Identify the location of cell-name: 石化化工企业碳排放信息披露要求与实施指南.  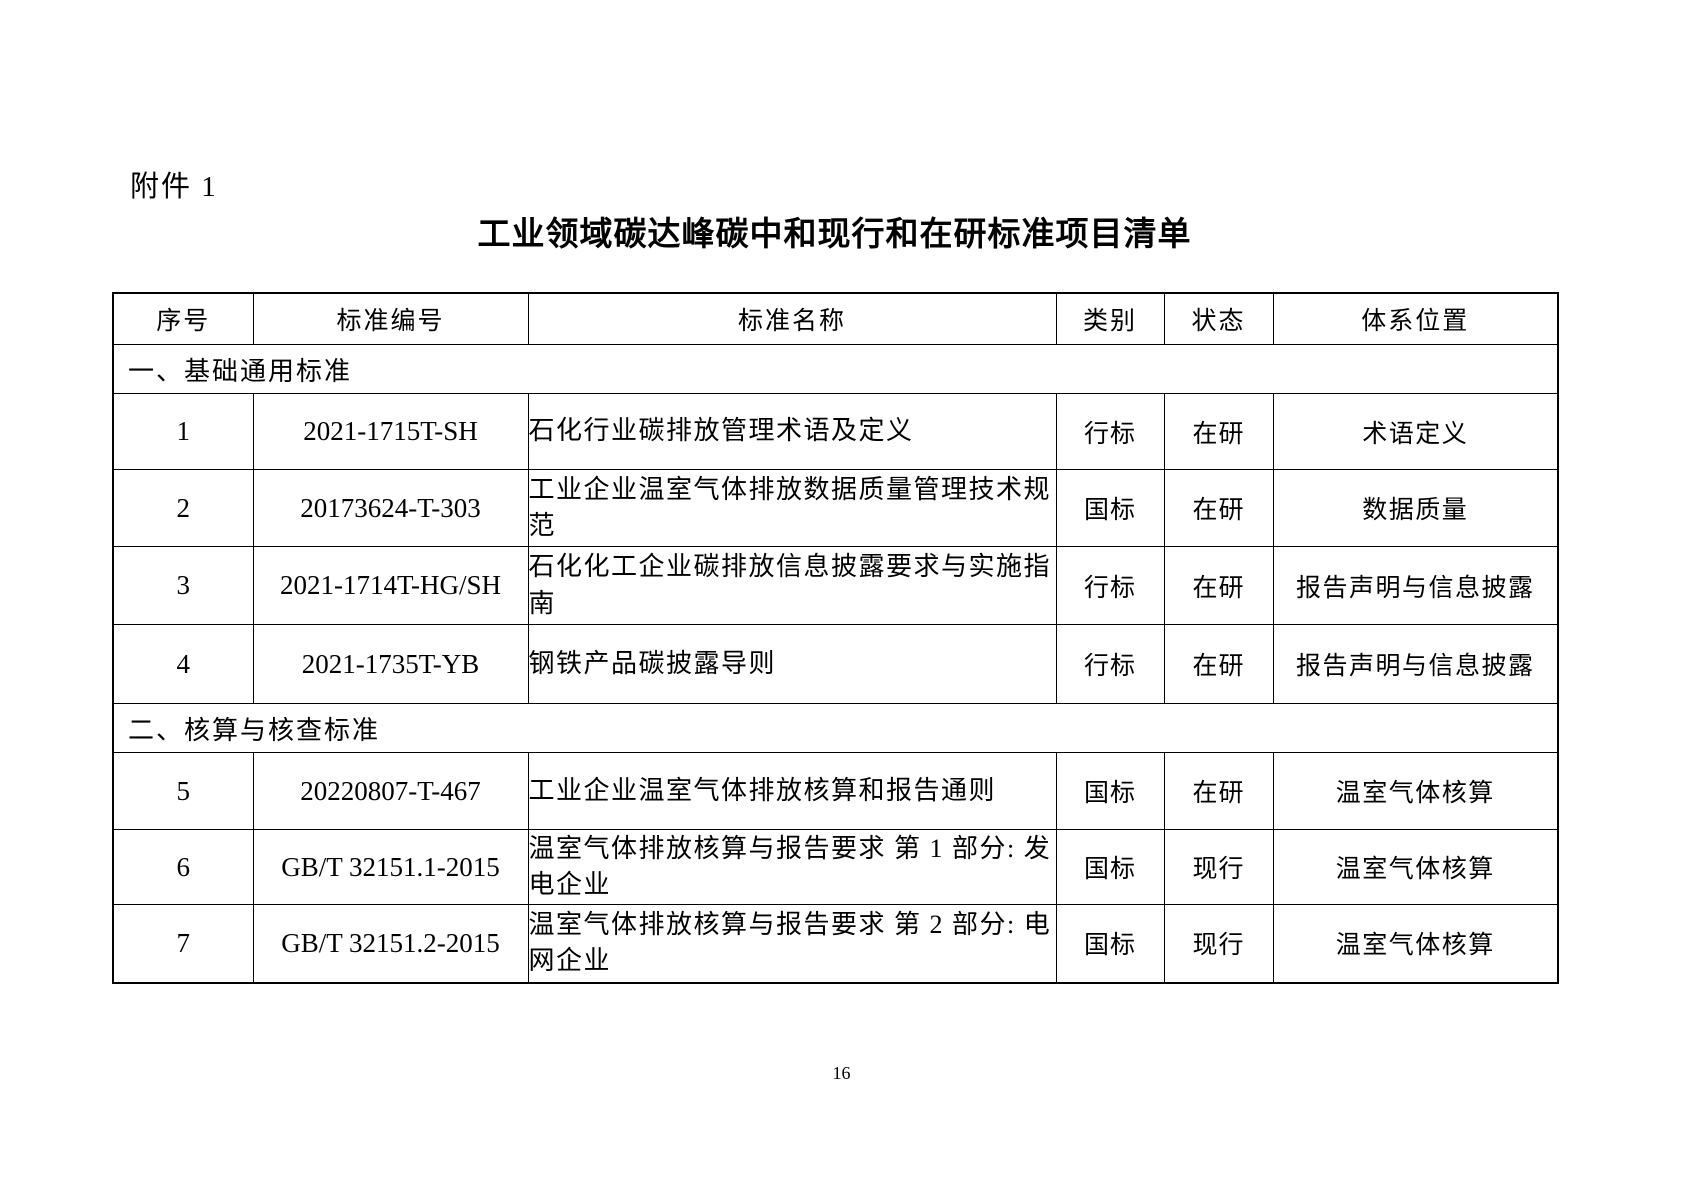
(792, 585).